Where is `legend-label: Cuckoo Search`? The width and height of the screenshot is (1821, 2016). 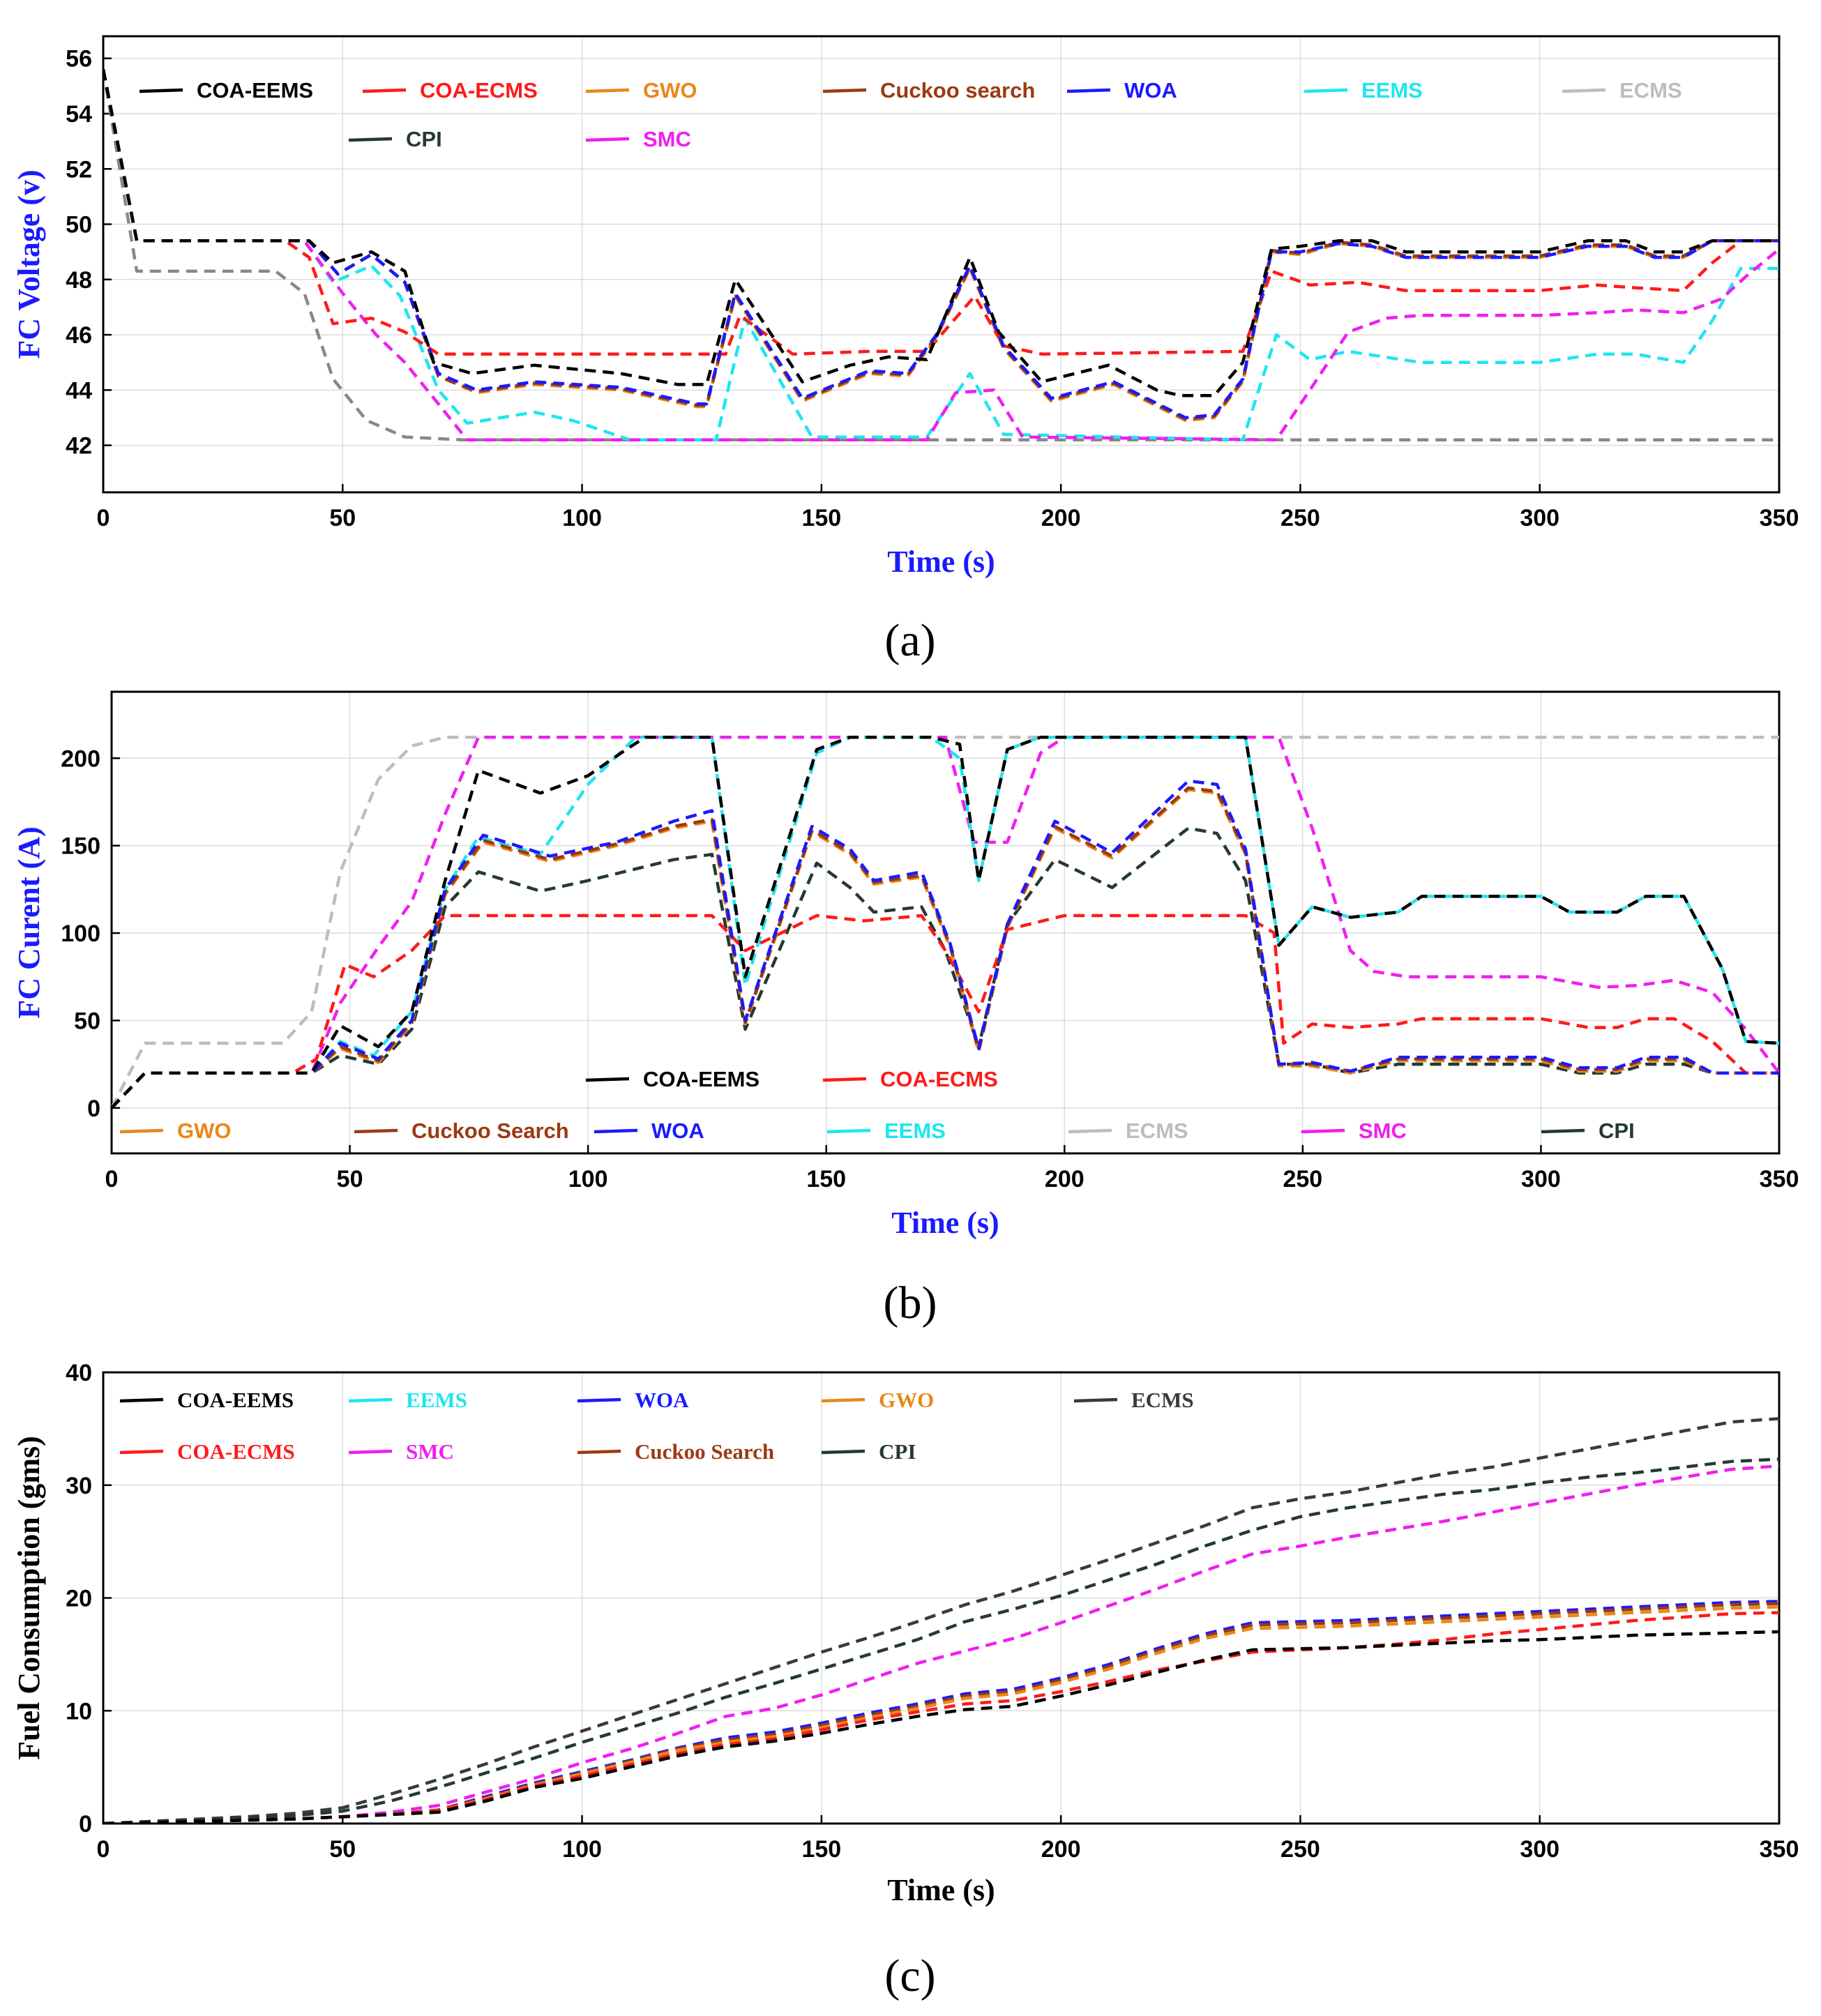 legend-label: Cuckoo Search is located at coordinates (490, 1131).